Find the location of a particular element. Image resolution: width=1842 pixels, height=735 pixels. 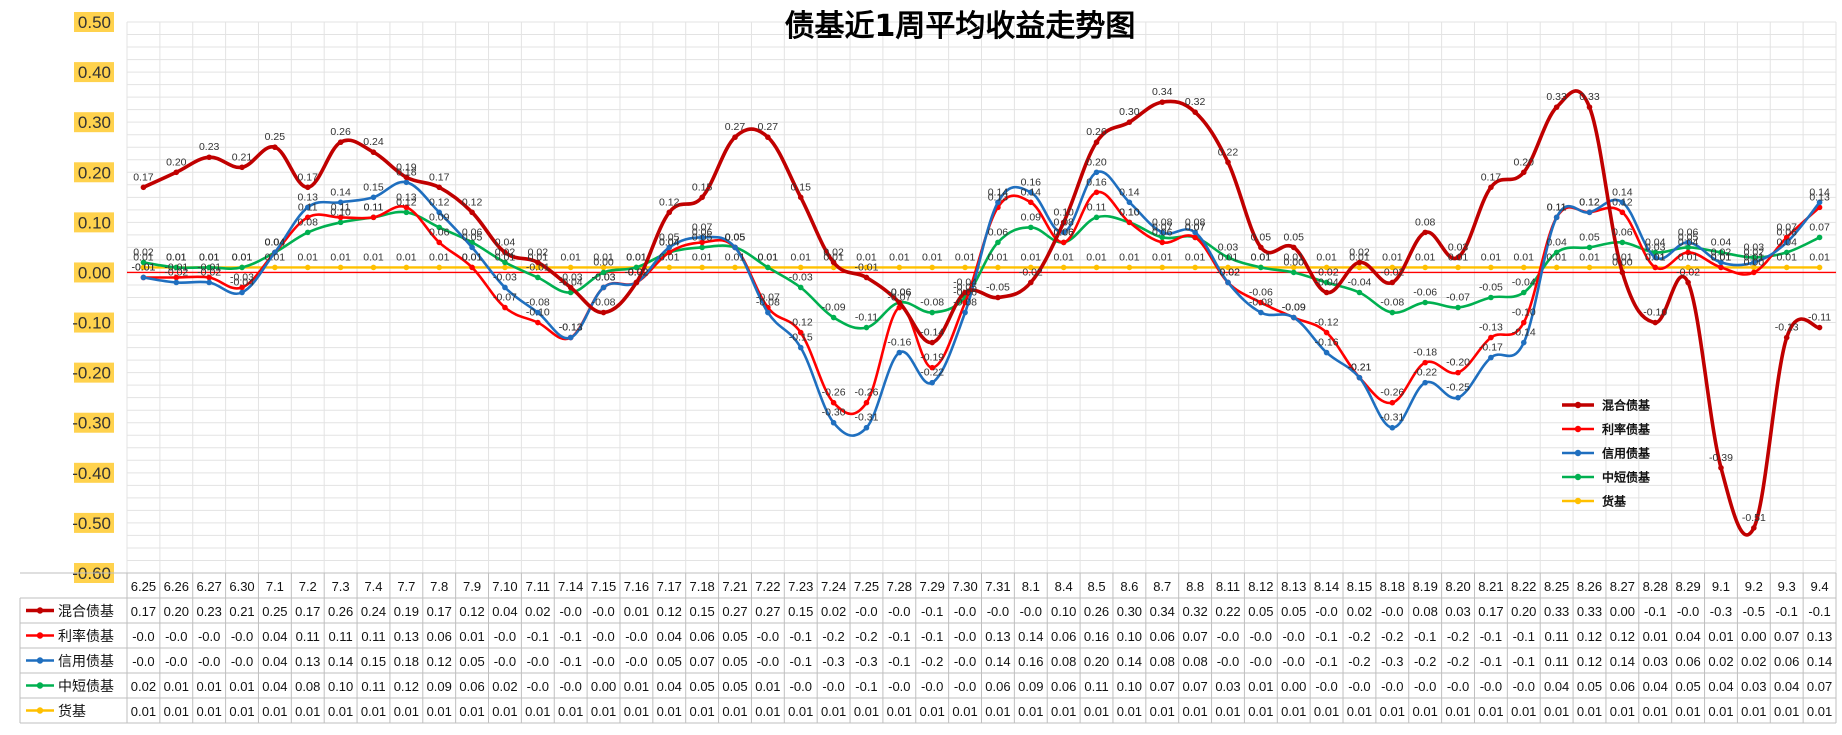

data-label: 0.14 is located at coordinates (340, 192).